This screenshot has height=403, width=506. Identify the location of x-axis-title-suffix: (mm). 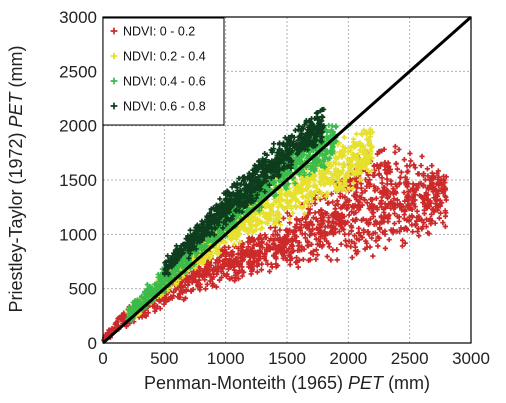
(406, 383).